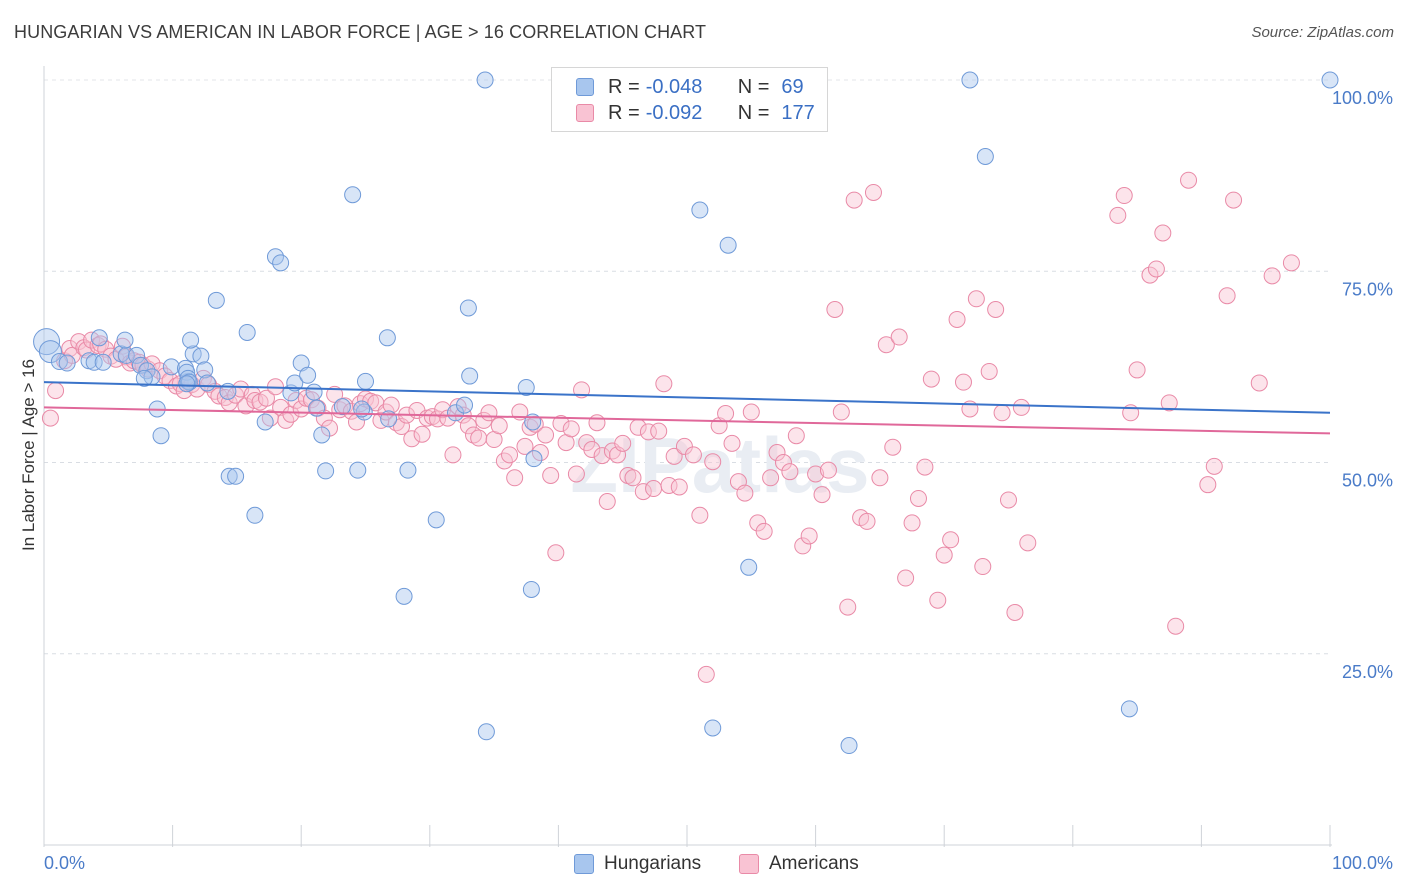 This screenshot has width=1406, height=892. Describe the element at coordinates (798, 112) in the screenshot. I see `n-value: 177` at that location.